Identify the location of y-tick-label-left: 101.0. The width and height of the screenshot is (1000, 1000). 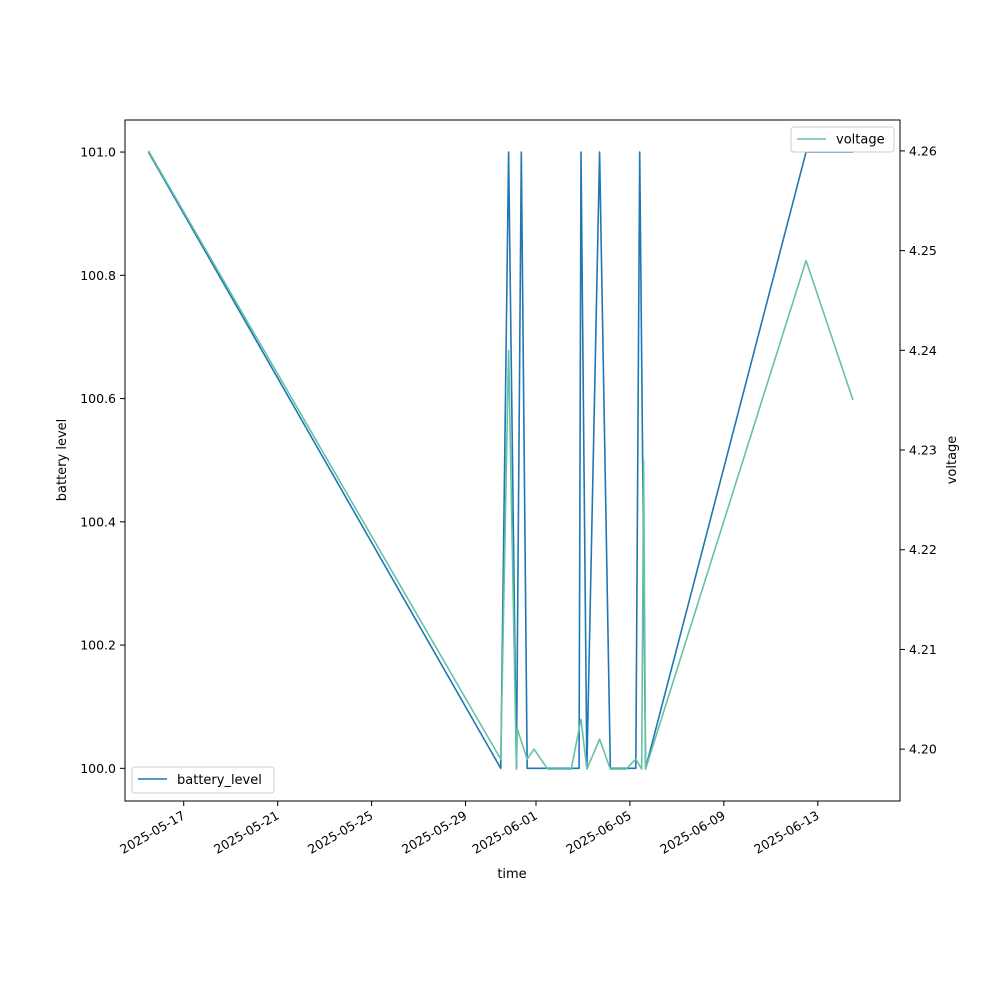
(98, 152).